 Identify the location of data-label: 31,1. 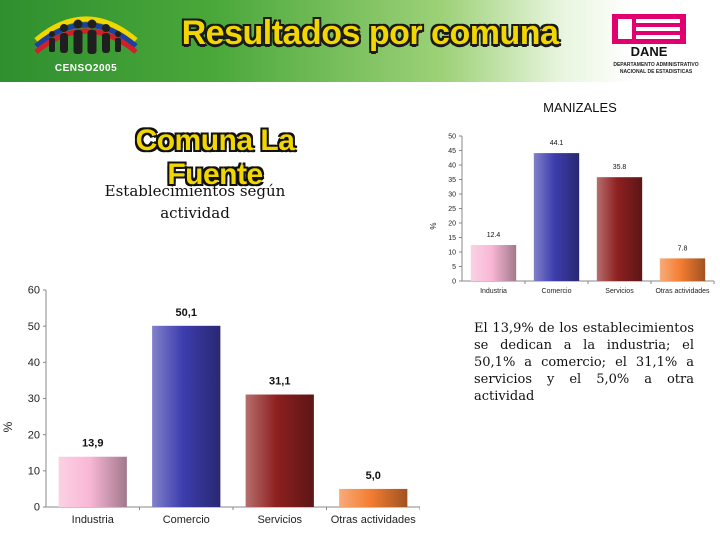
(279, 382).